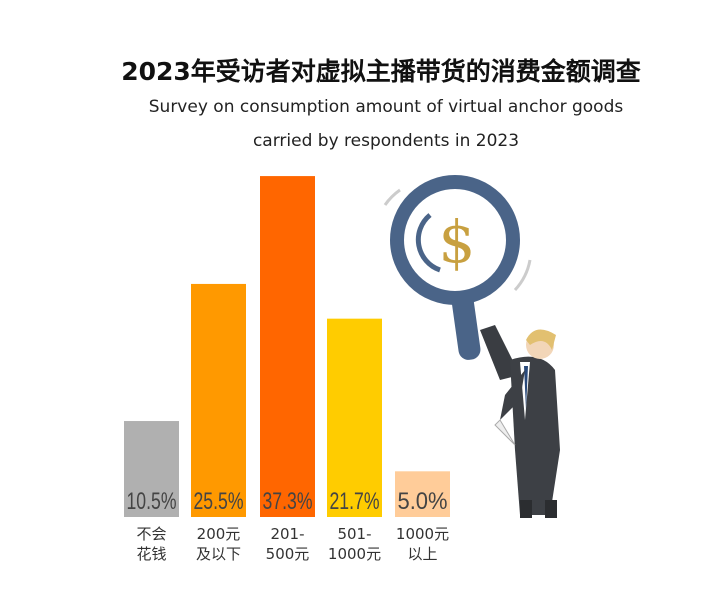 This screenshot has width=702, height=607. I want to click on category-label: 201-, so click(287, 534).